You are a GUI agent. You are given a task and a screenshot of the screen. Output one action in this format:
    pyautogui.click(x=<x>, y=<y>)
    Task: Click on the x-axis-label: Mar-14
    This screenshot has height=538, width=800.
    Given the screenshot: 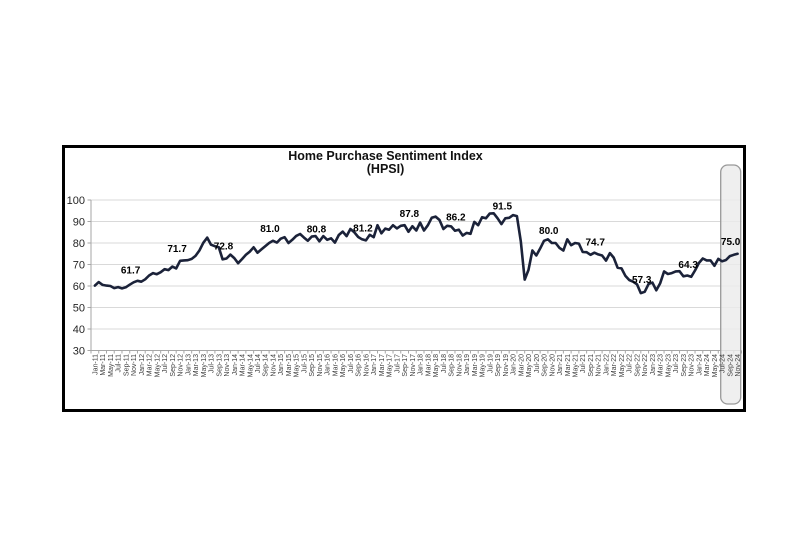 What is the action you would take?
    pyautogui.click(x=243, y=365)
    